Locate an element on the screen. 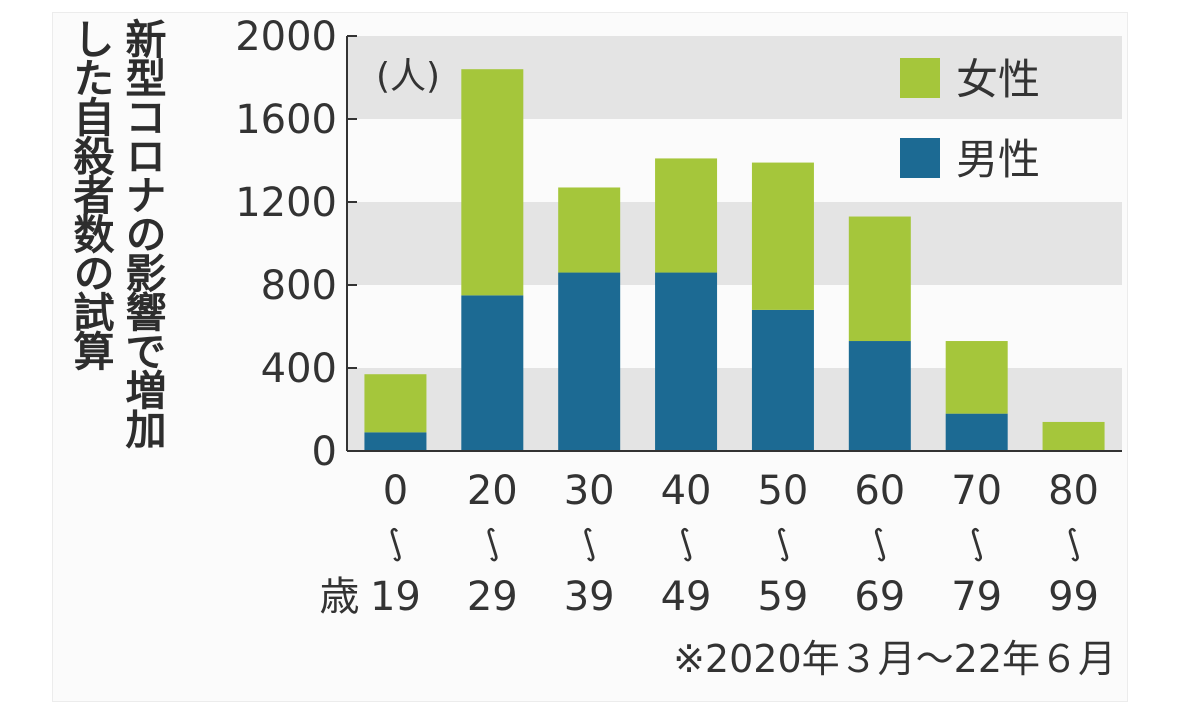 This screenshot has width=1179, height=727. unit-label: (人) is located at coordinates (408, 76).